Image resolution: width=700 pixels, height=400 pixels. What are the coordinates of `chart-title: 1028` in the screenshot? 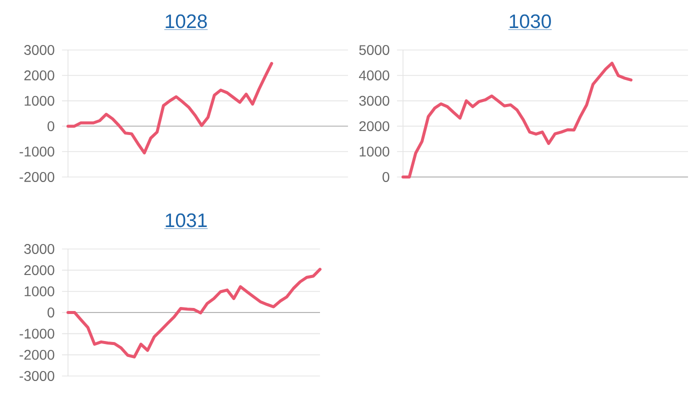 It's located at (186, 21).